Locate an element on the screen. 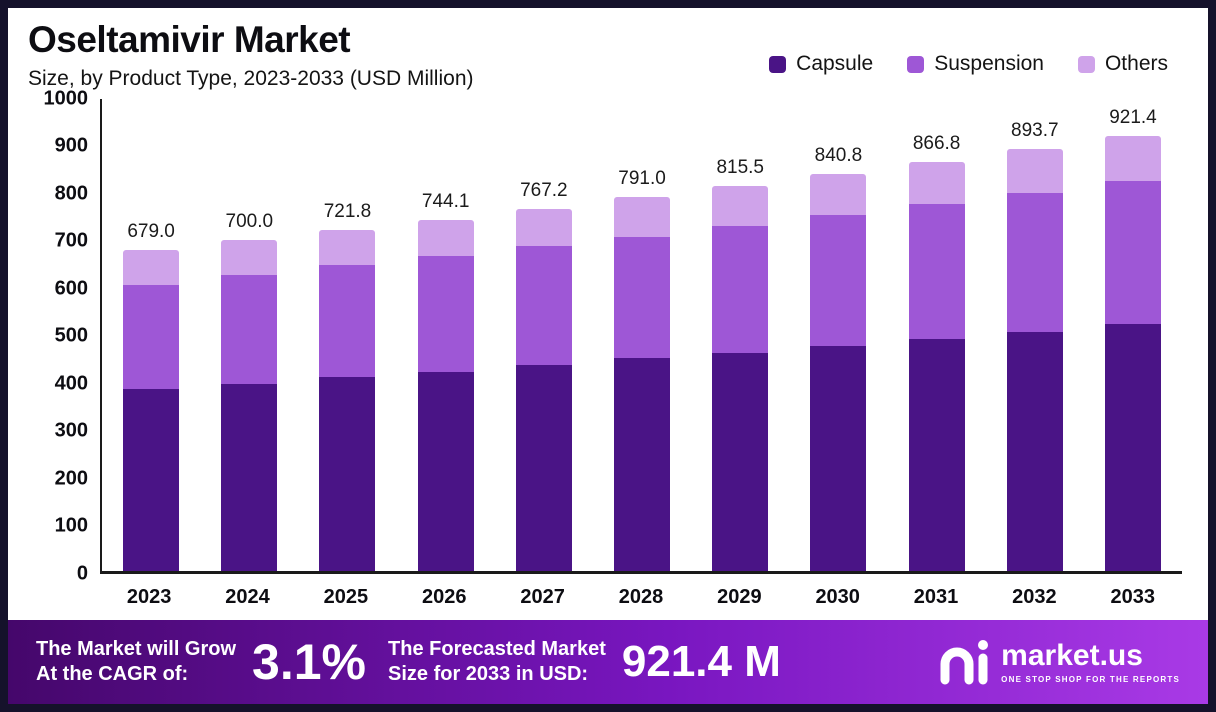 The image size is (1216, 712). x-axis-label-2032: 2032 is located at coordinates (1034, 596).